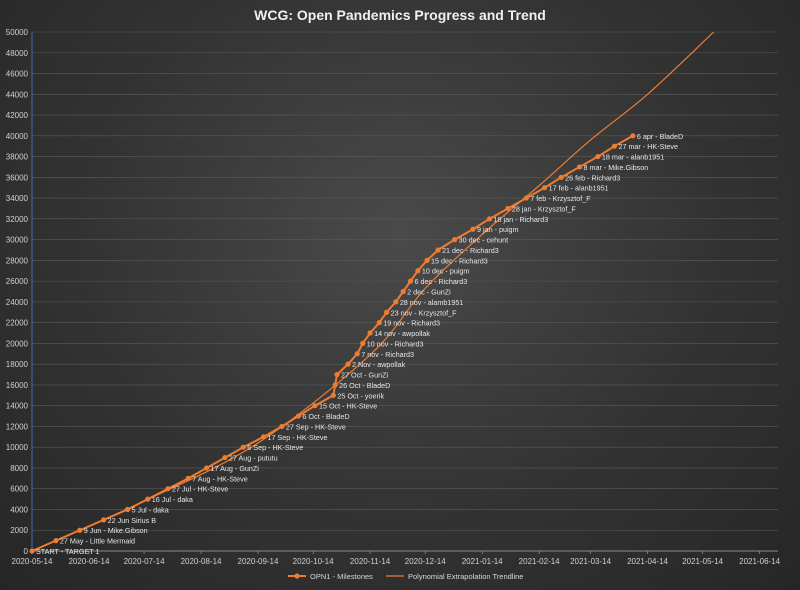 The width and height of the screenshot is (800, 590). What do you see at coordinates (521, 219) in the screenshot?
I see `milestone-label: 18 jan - Richard3` at bounding box center [521, 219].